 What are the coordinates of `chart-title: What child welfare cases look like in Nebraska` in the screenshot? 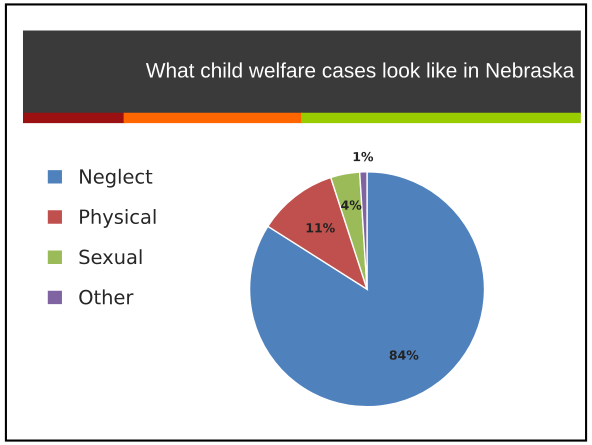 It's located at (360, 70).